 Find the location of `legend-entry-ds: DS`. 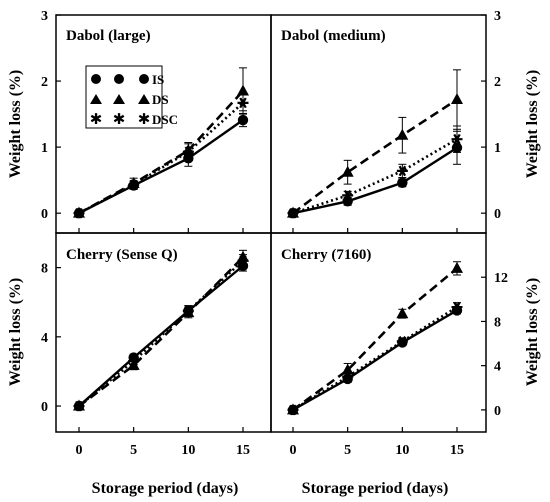

legend-entry-ds: DS is located at coordinates (129, 99).